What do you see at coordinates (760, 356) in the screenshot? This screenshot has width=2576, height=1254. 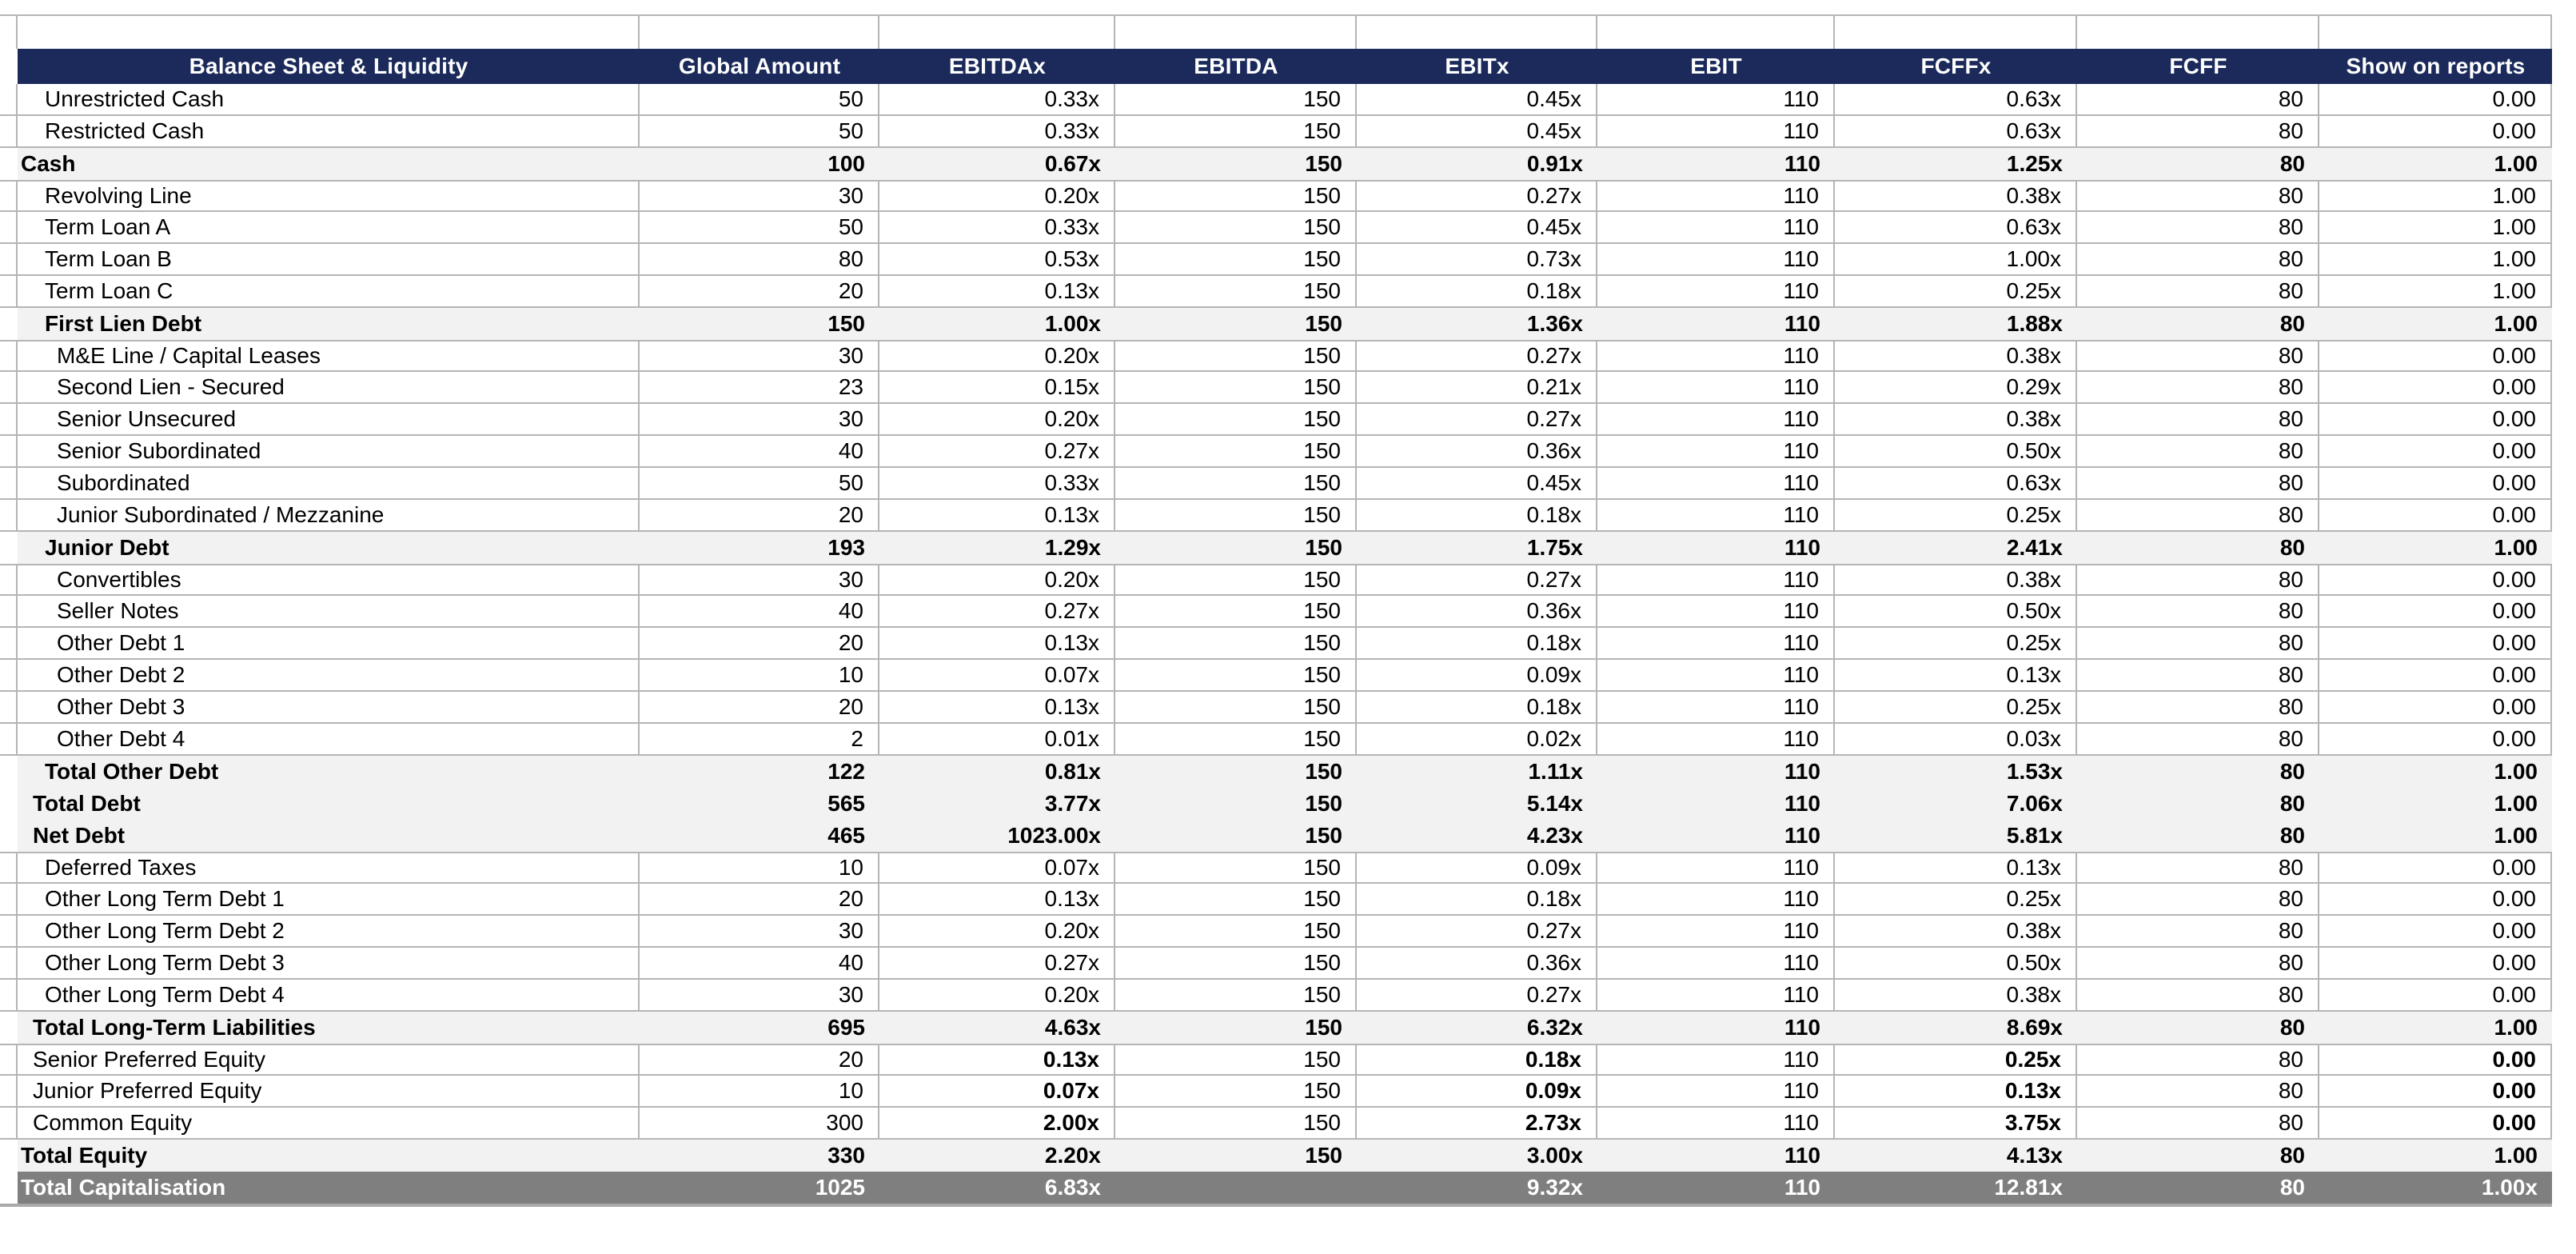 I see `cell-amount: 30` at bounding box center [760, 356].